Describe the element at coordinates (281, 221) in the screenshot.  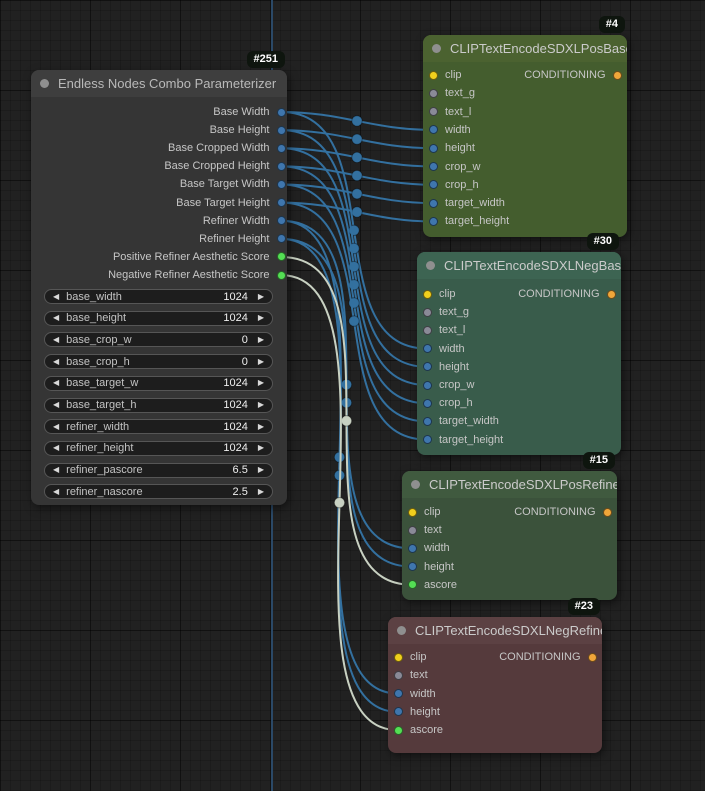
I see `output-dot-Refiner Width` at that location.